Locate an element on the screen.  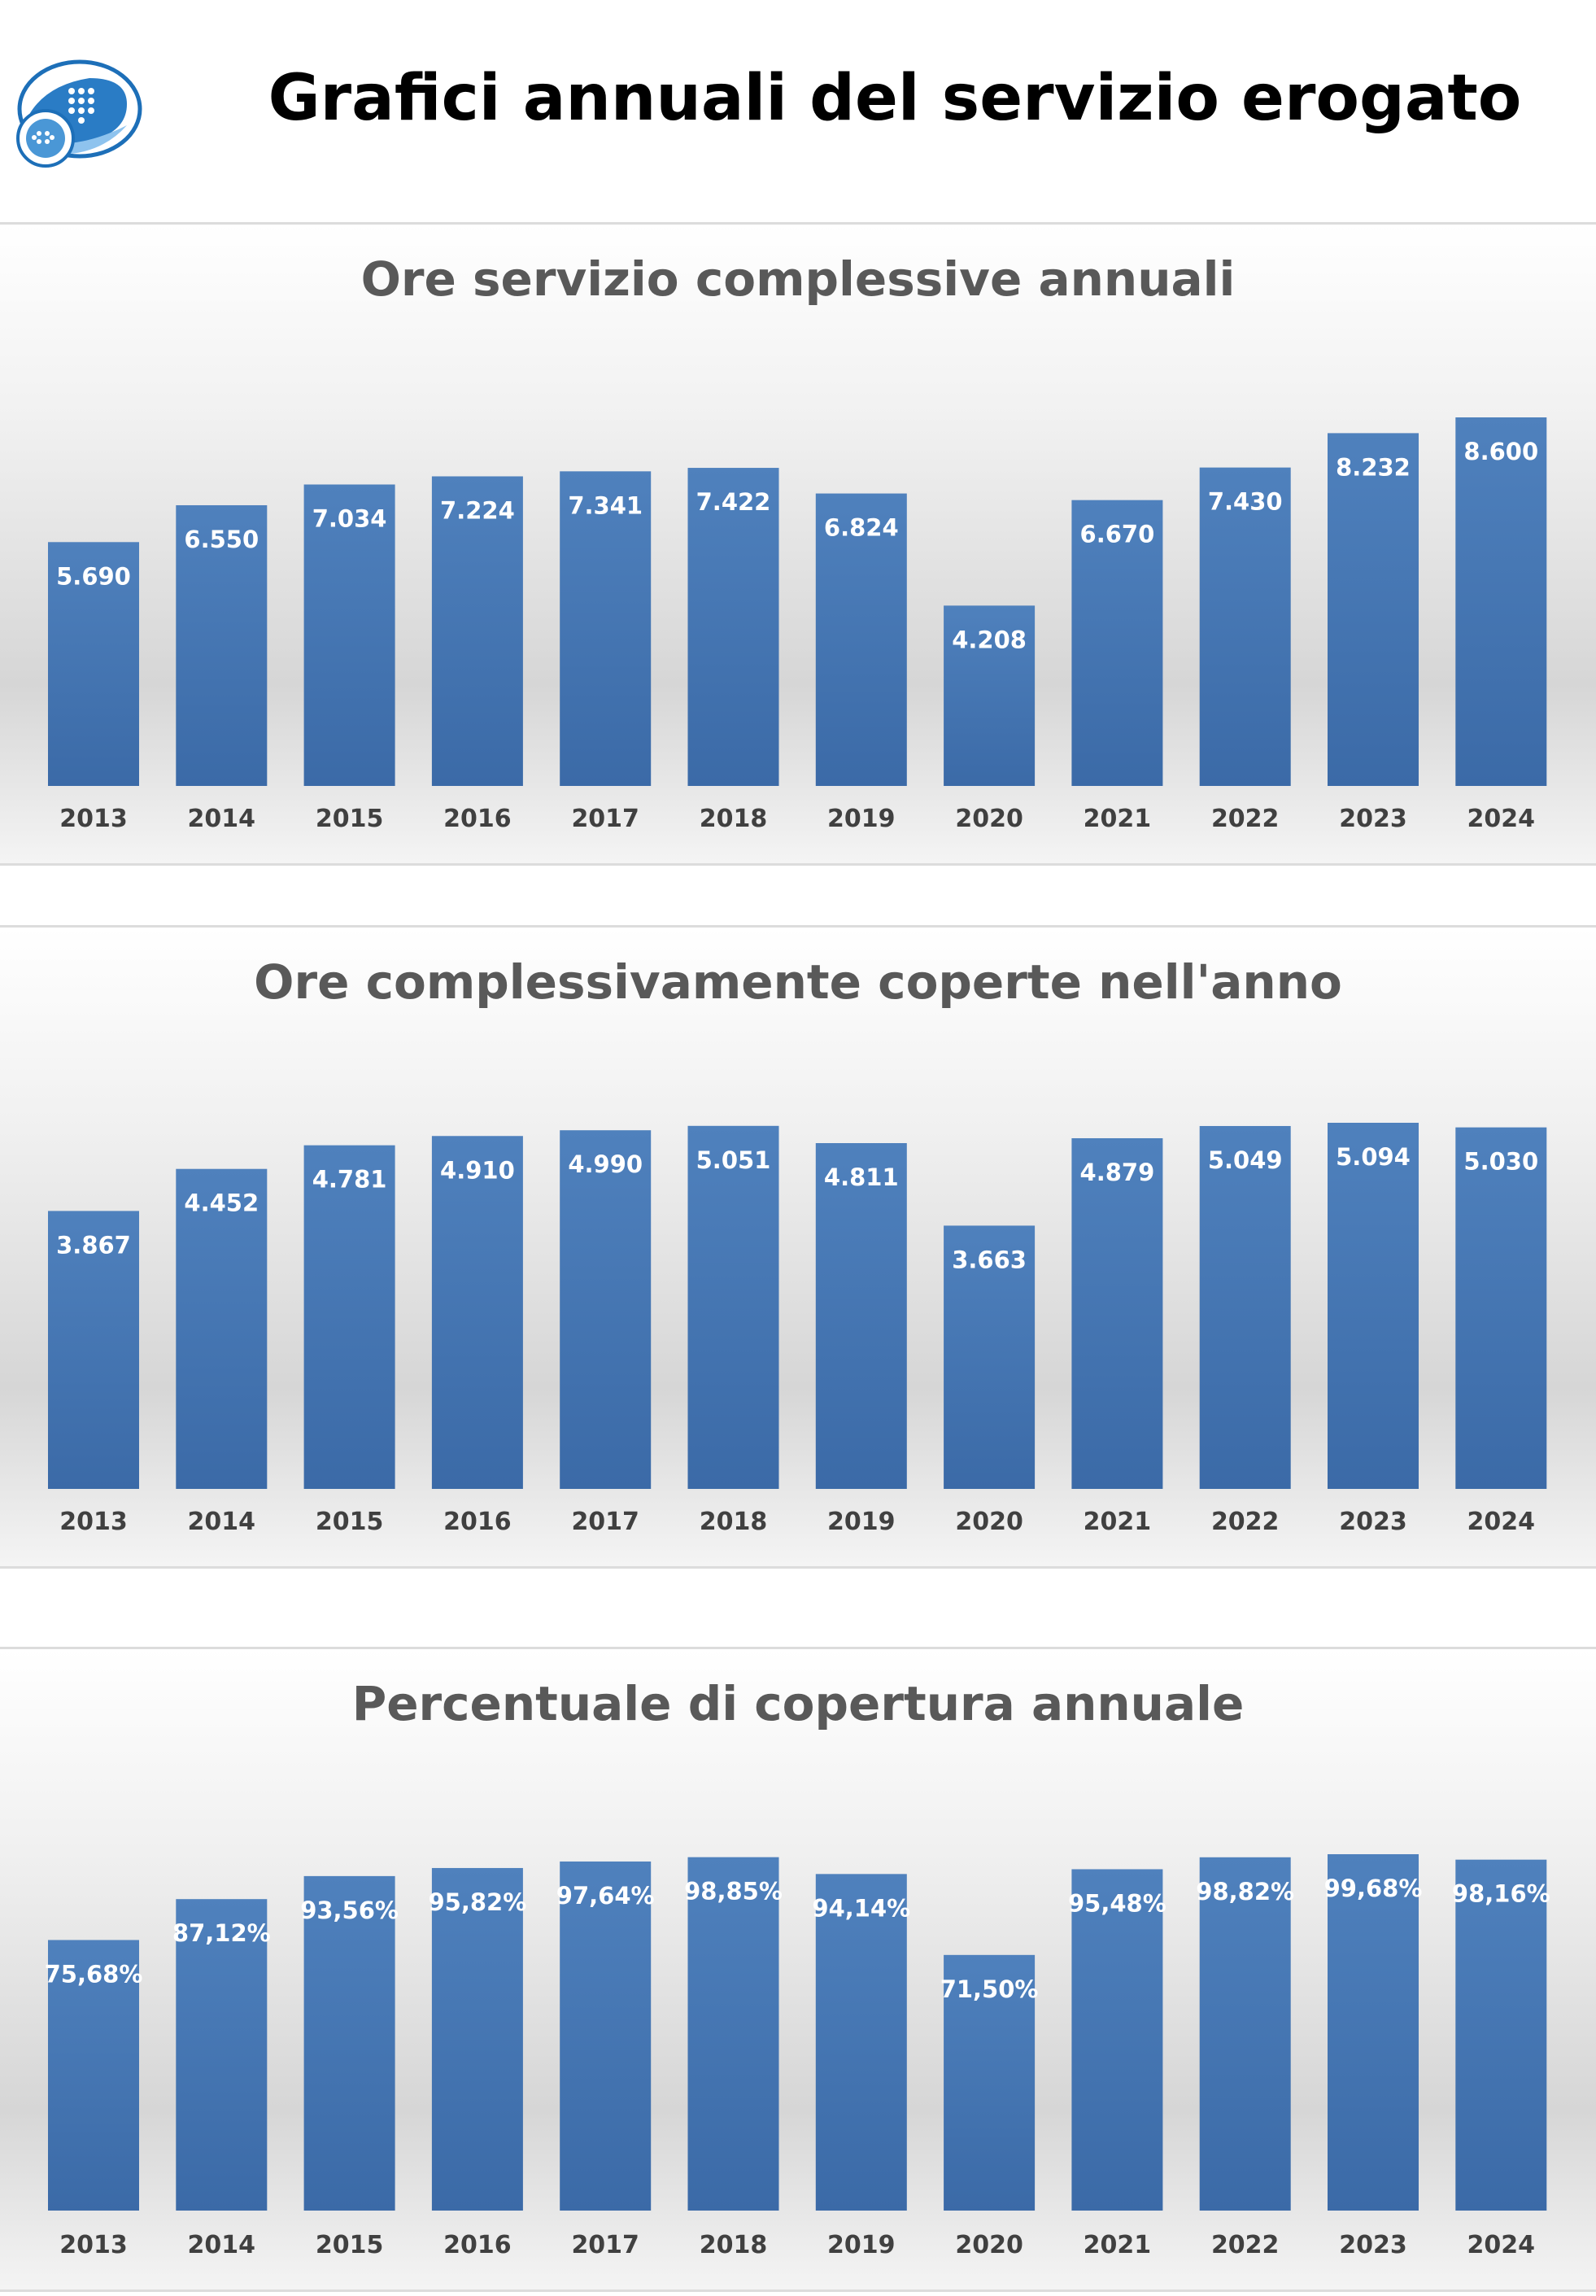
data-label-2014: 87,12% is located at coordinates (221, 1933).